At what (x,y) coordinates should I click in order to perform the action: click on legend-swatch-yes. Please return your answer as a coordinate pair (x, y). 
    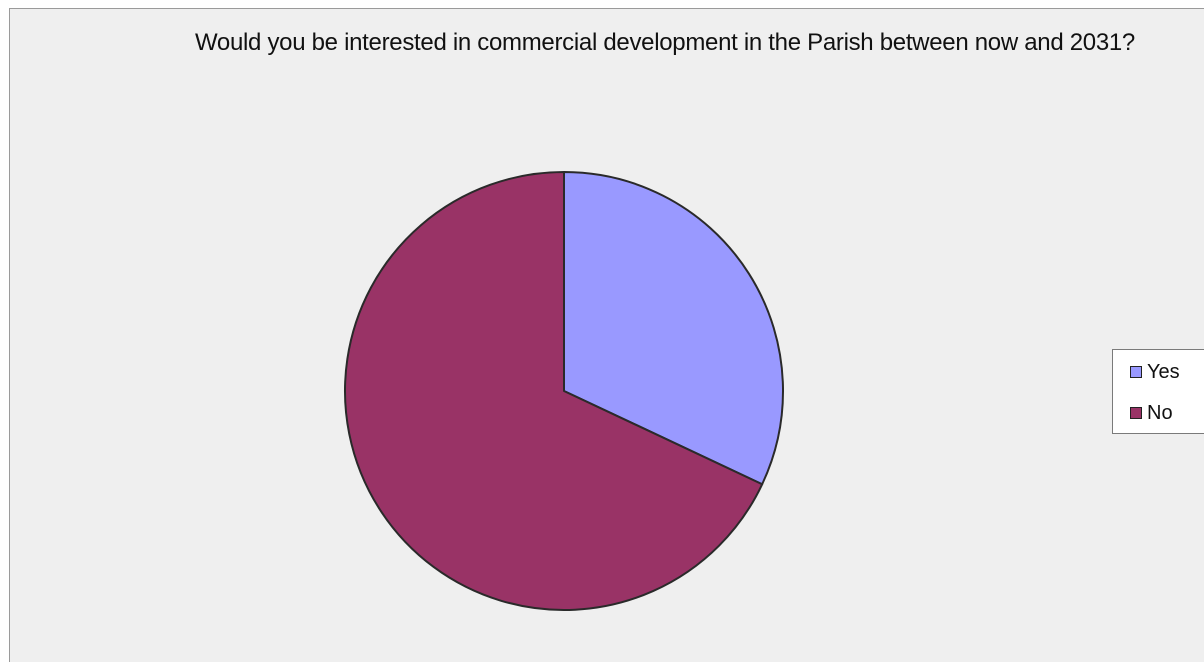
    Looking at the image, I should click on (1136, 372).